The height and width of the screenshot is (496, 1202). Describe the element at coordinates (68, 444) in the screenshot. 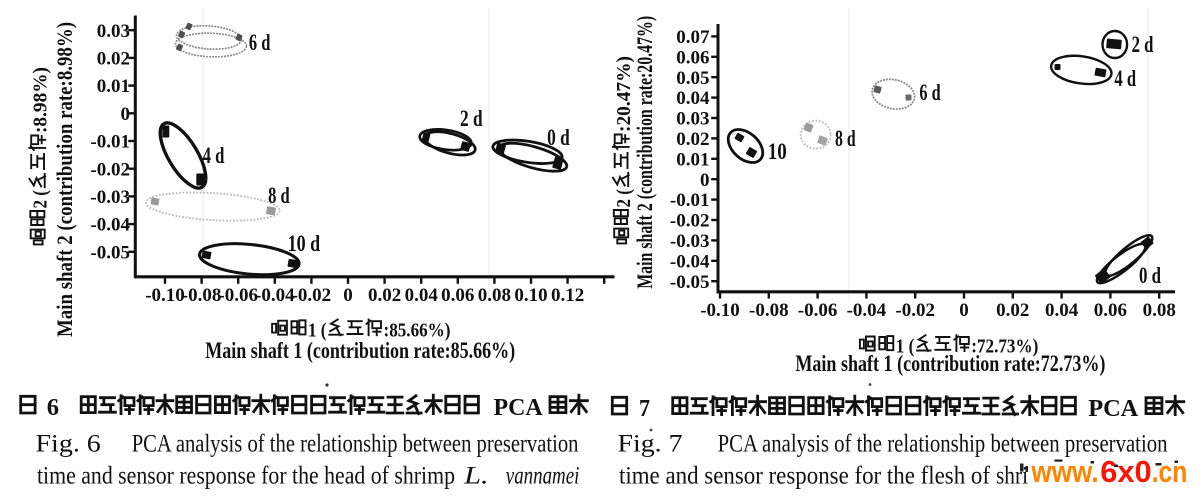

I see `svg-text: Fig. 6` at that location.